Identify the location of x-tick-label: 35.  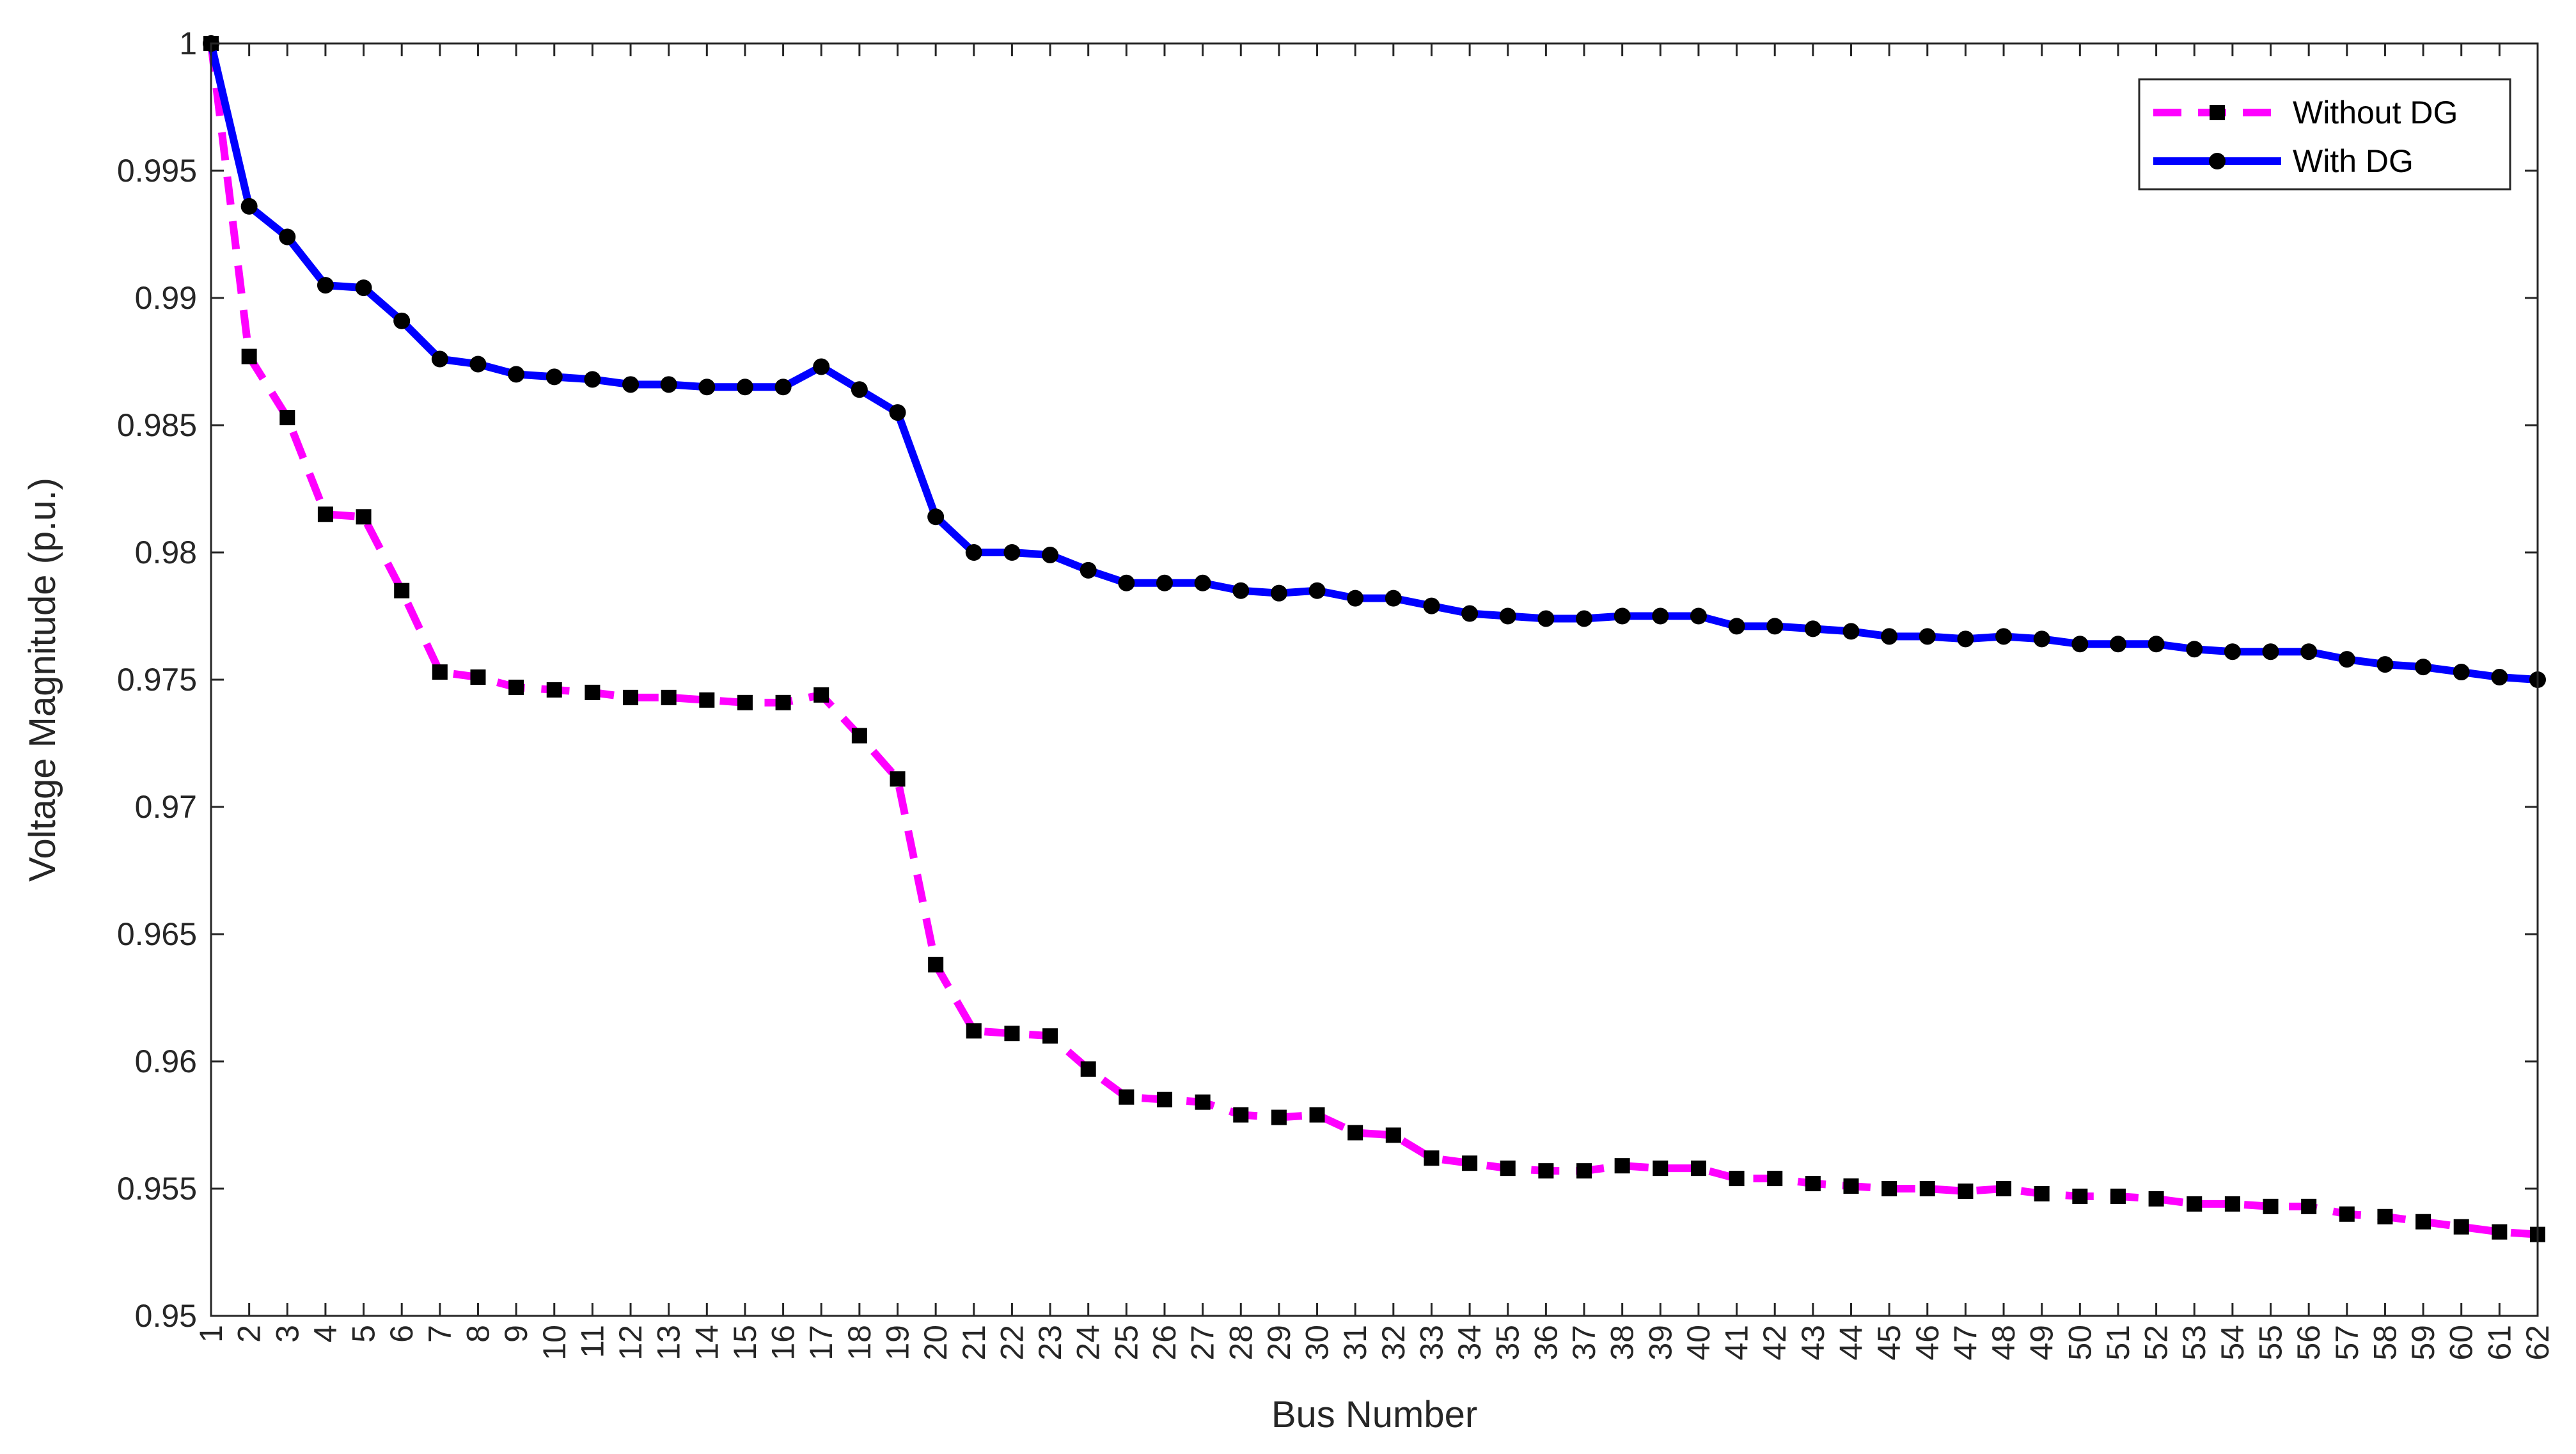
(1508, 1343).